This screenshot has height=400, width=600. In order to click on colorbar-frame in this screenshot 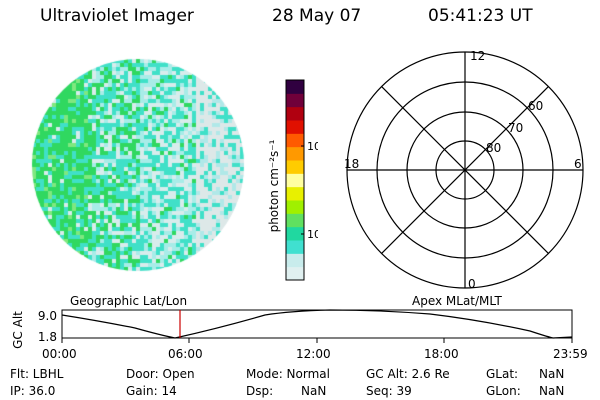, I will do `click(295, 180)`.